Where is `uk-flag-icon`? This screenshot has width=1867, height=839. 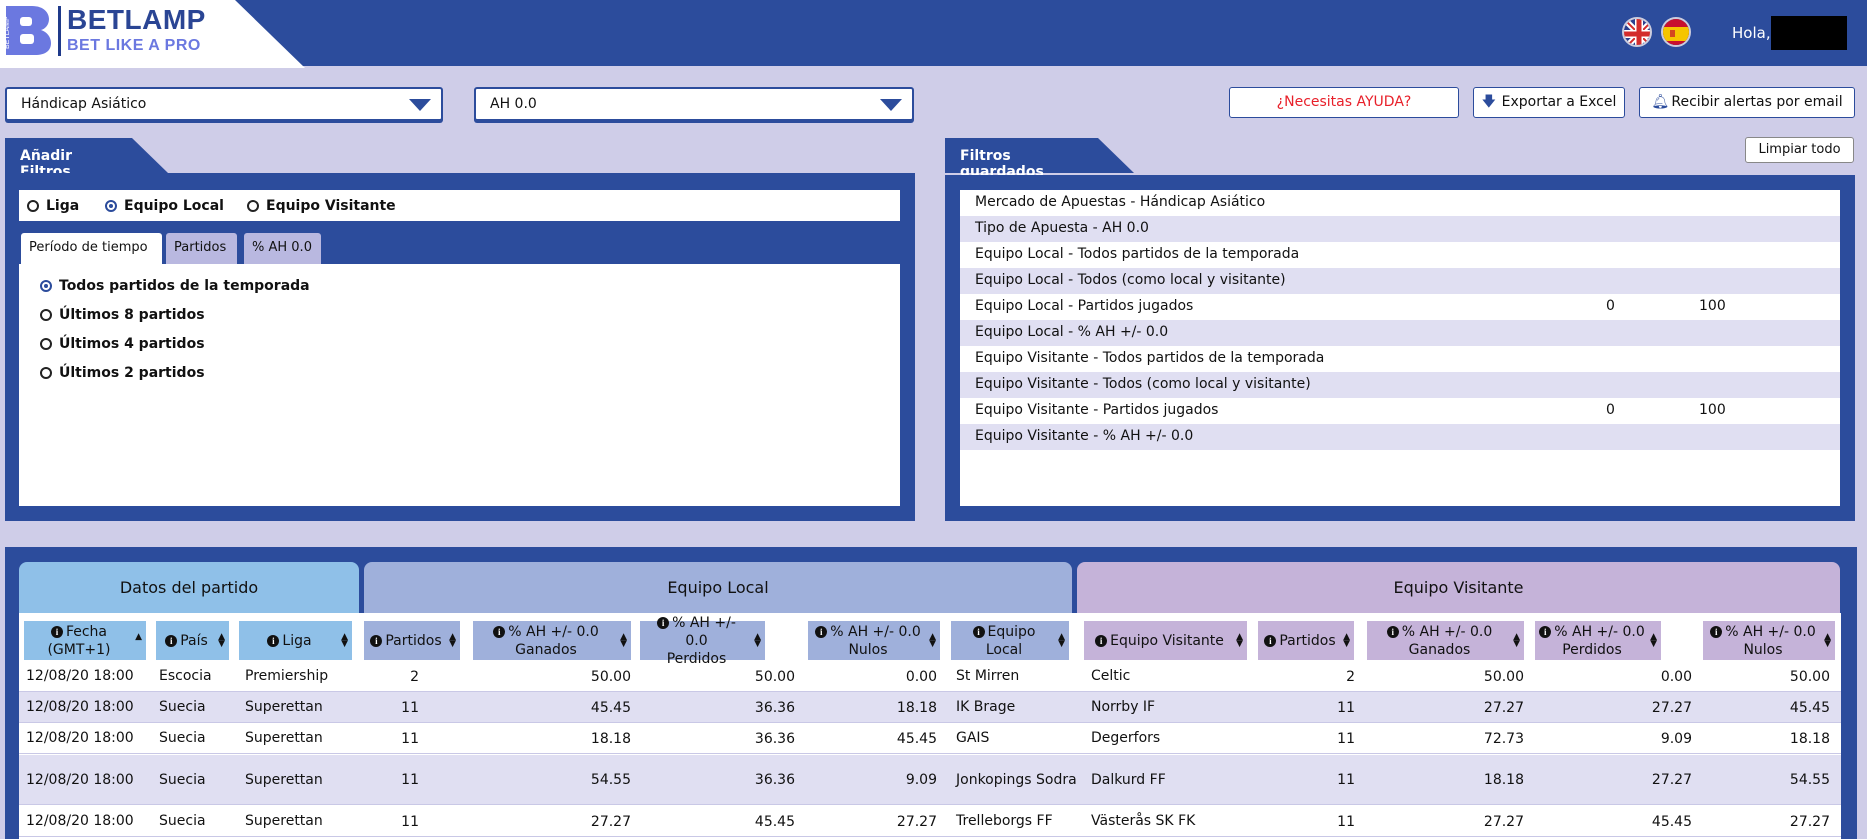
uk-flag-icon is located at coordinates (1637, 32).